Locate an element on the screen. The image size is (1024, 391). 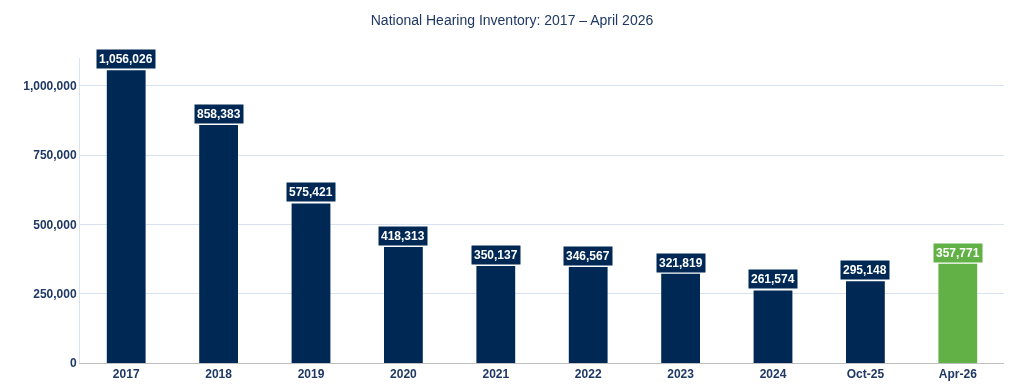
data-label: 261,574 is located at coordinates (773, 279).